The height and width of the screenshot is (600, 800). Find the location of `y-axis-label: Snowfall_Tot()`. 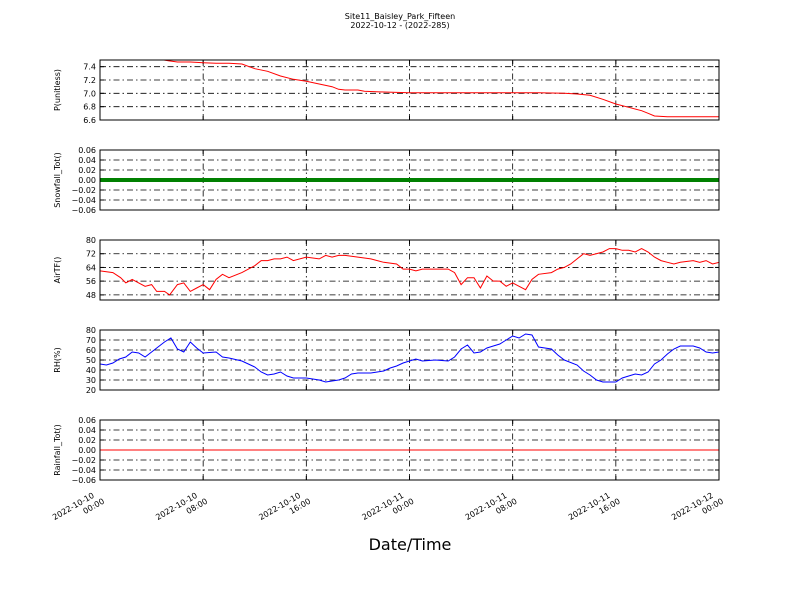

y-axis-label: Snowfall_Tot() is located at coordinates (57, 180).